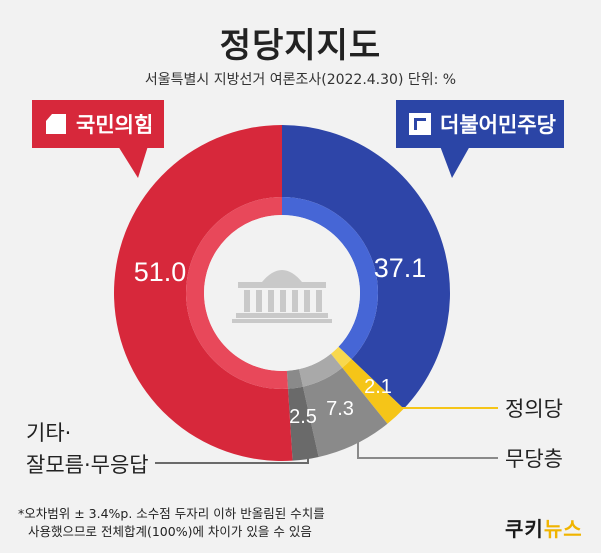 The width and height of the screenshot is (601, 553). I want to click on brand-logo: 쿠키뉴스, so click(544, 527).